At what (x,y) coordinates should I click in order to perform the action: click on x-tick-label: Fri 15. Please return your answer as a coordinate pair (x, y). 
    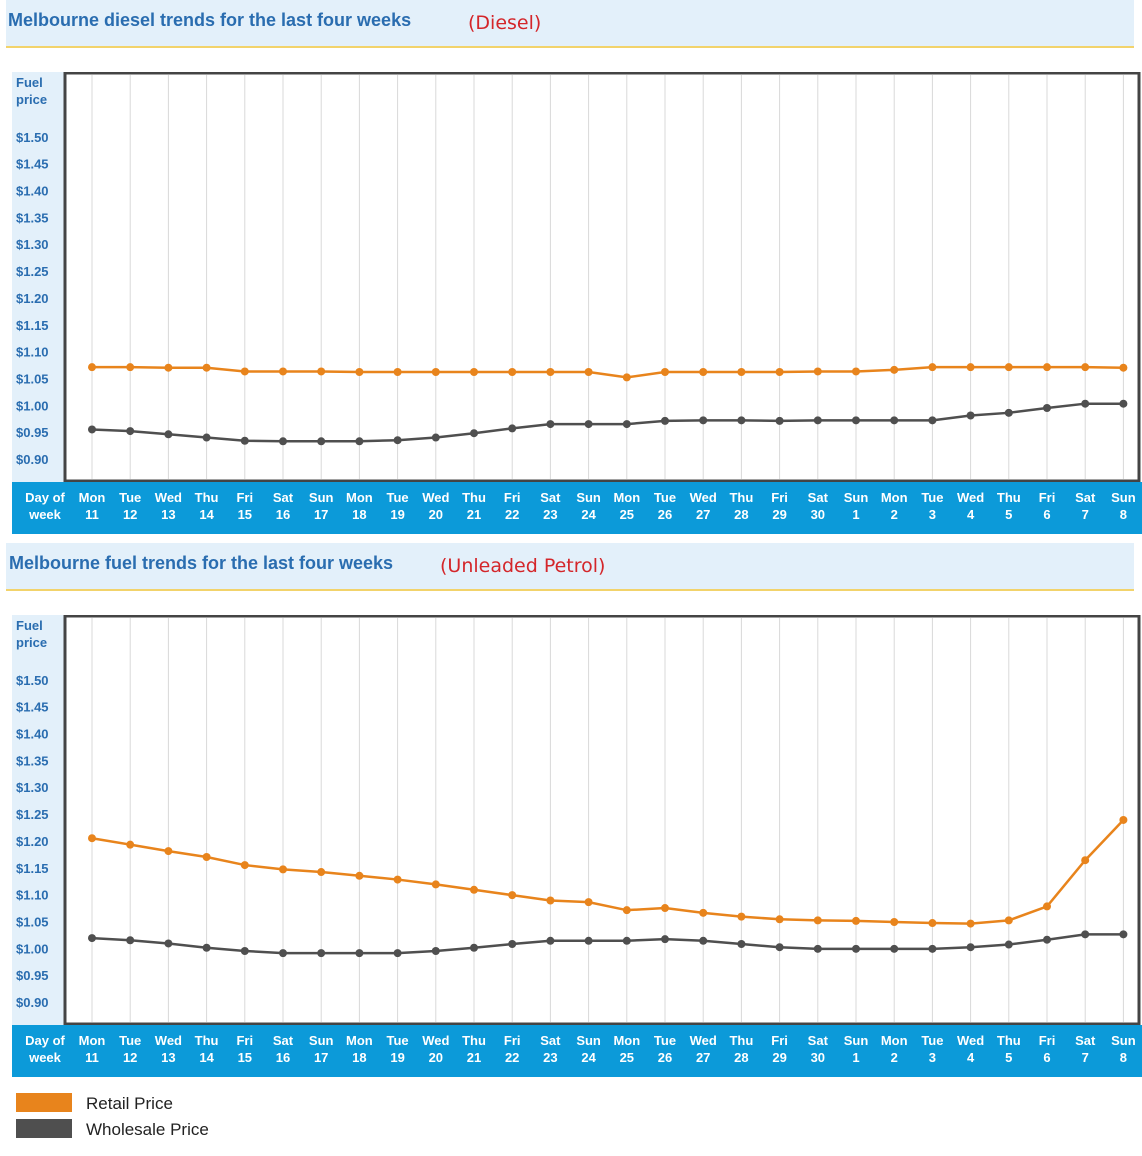
    Looking at the image, I should click on (245, 1049).